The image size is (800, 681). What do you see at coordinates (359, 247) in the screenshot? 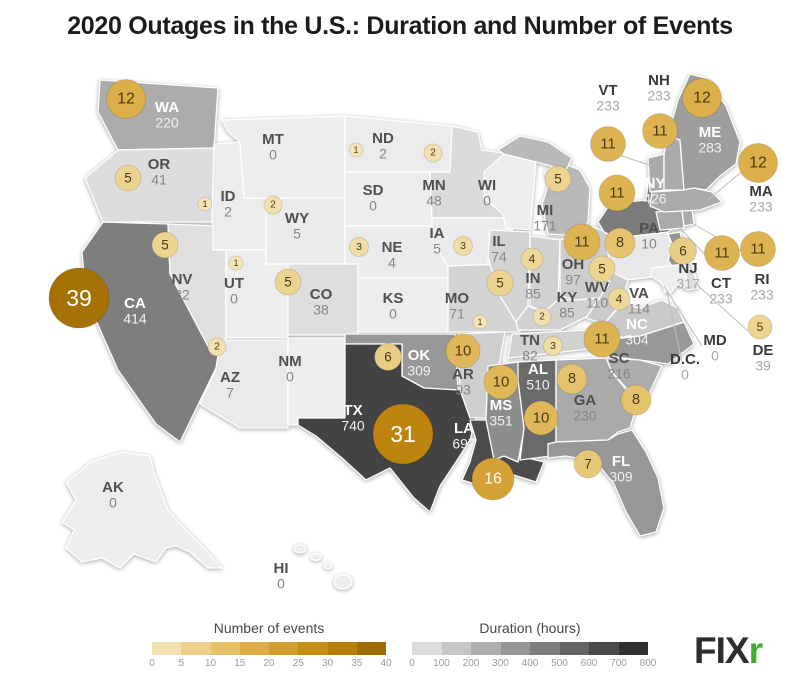
I see `events-circle-NE` at bounding box center [359, 247].